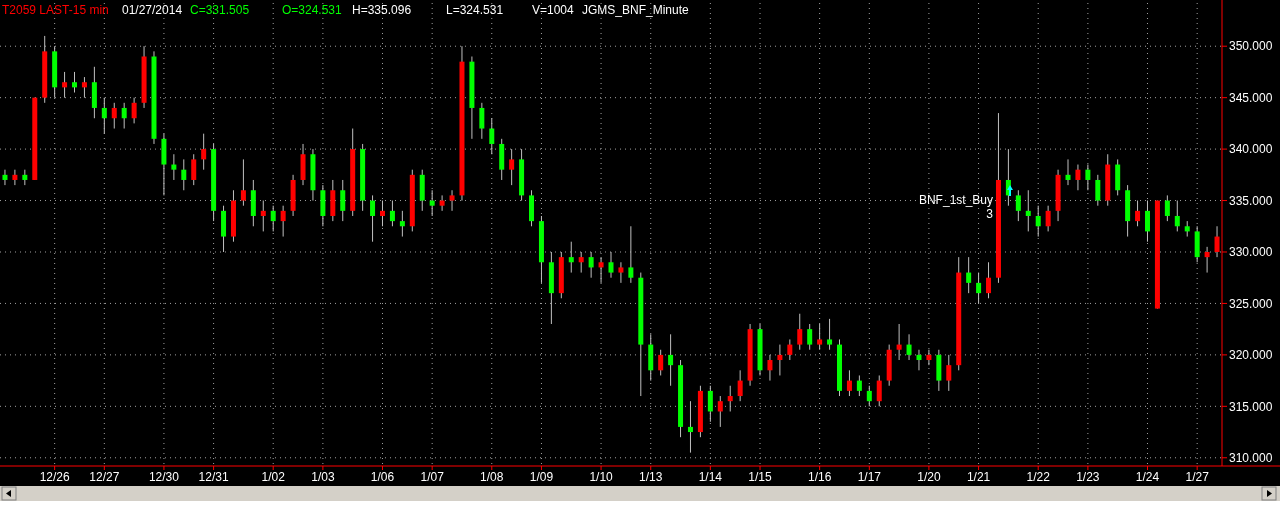 This screenshot has width=1280, height=517. I want to click on x-tick-label: 12/30, so click(164, 477).